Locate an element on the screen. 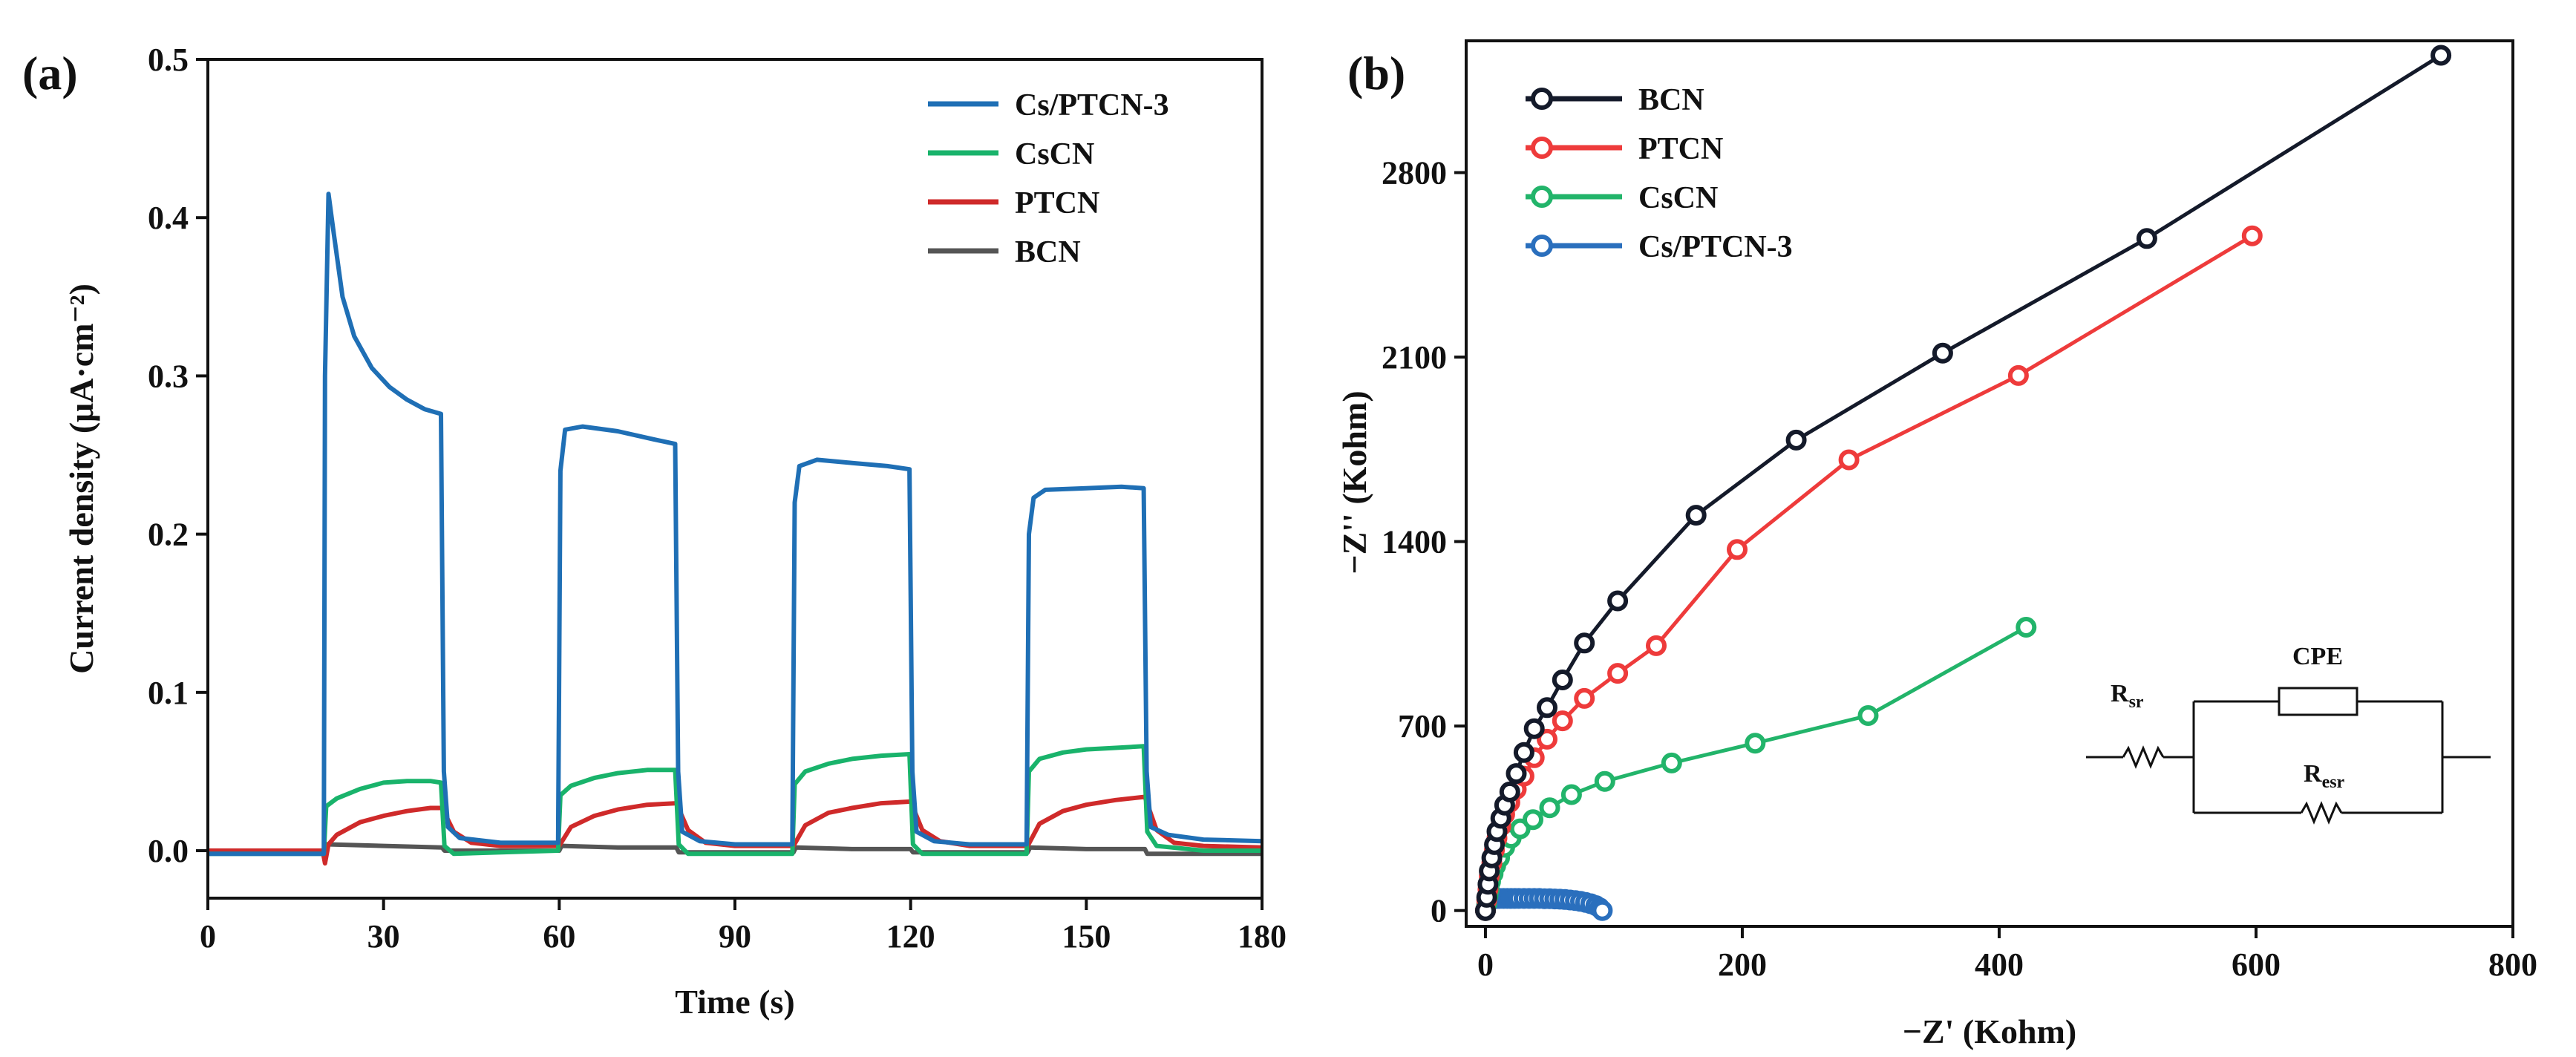 The height and width of the screenshot is (1057, 2576). panel-a-y-tick-label-3: 0.3 is located at coordinates (168, 376).